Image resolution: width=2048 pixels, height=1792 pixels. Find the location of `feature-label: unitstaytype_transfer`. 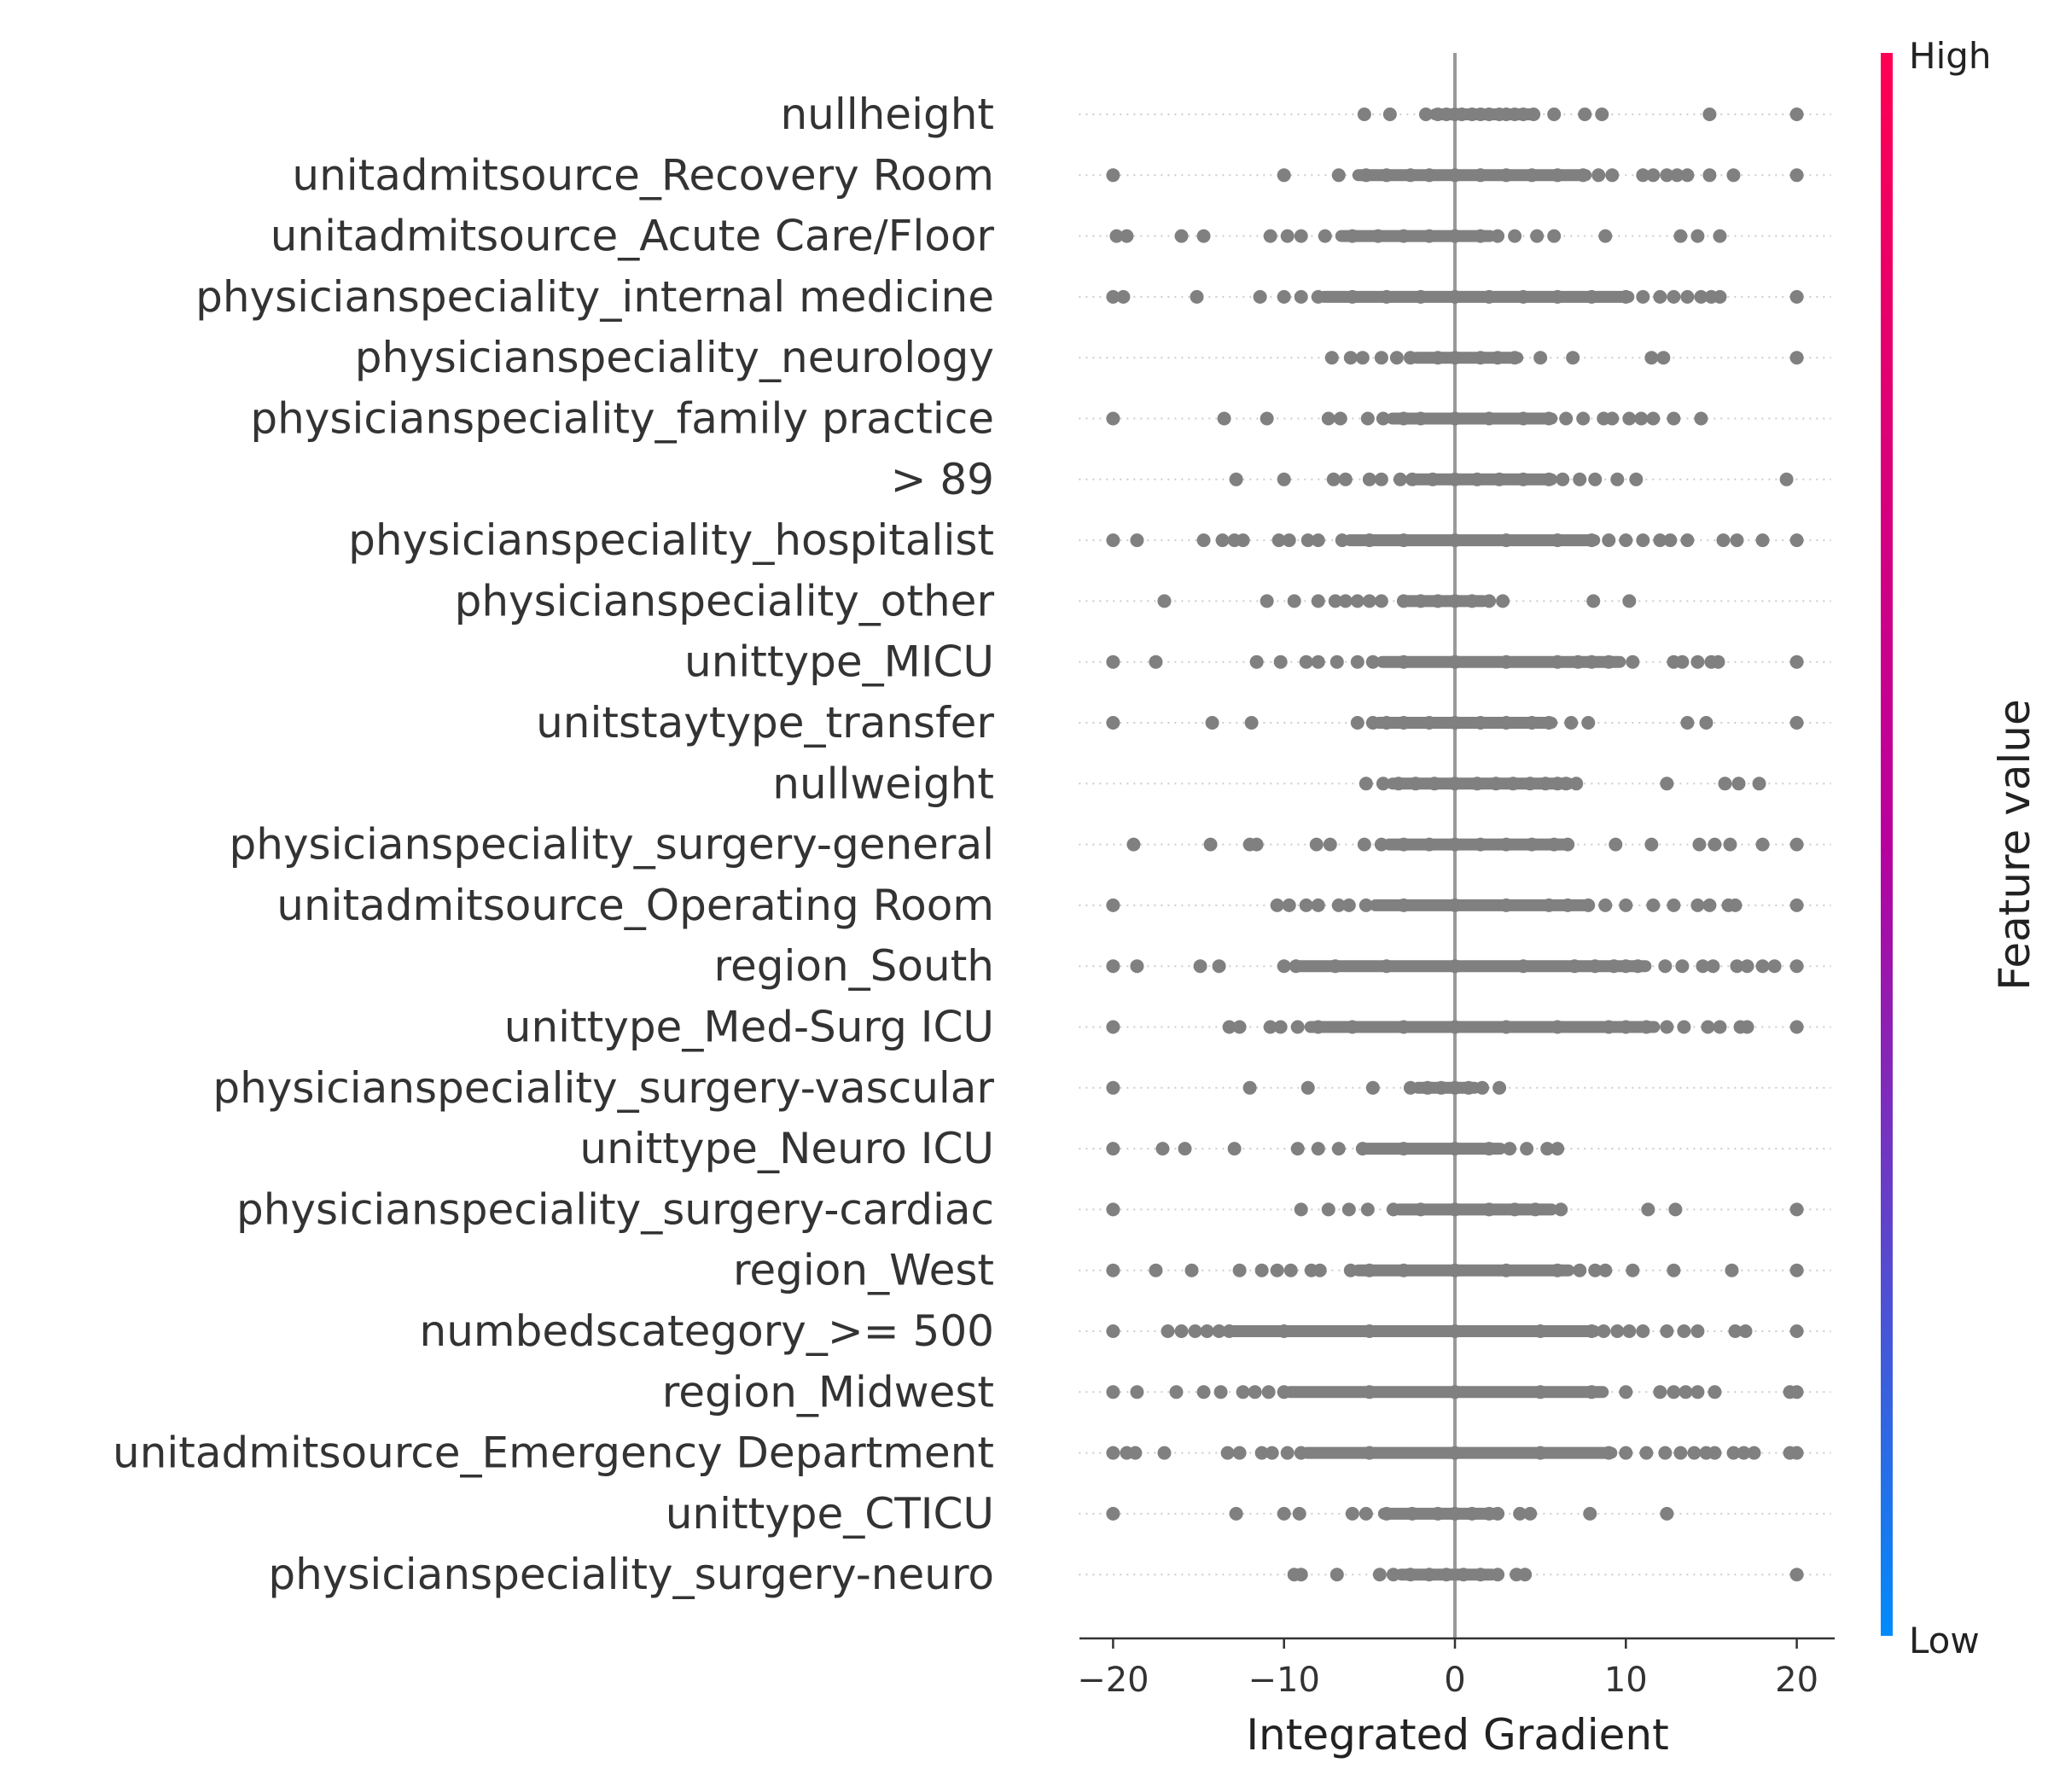

feature-label: unitstaytype_transfer is located at coordinates (765, 723).